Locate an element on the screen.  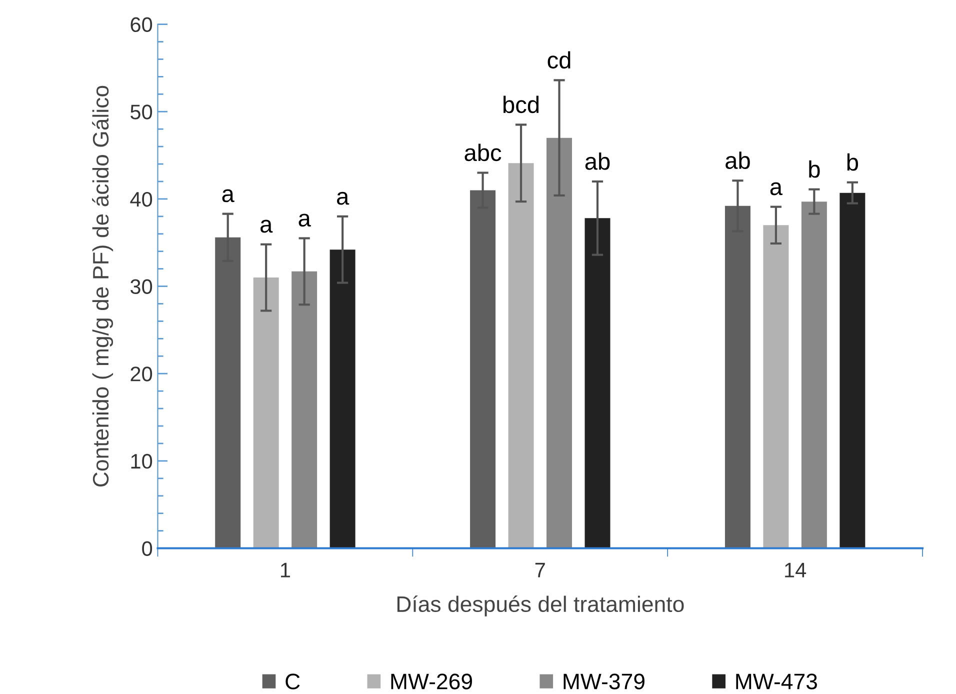
y-tick-label: 20 is located at coordinates (141, 374).